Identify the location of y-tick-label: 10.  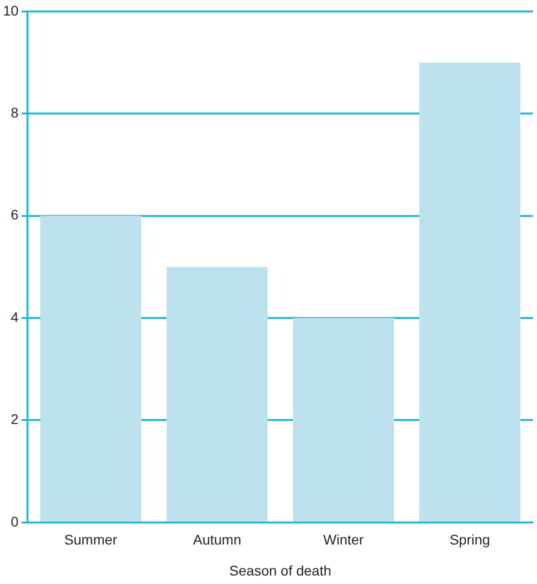
(10, 10).